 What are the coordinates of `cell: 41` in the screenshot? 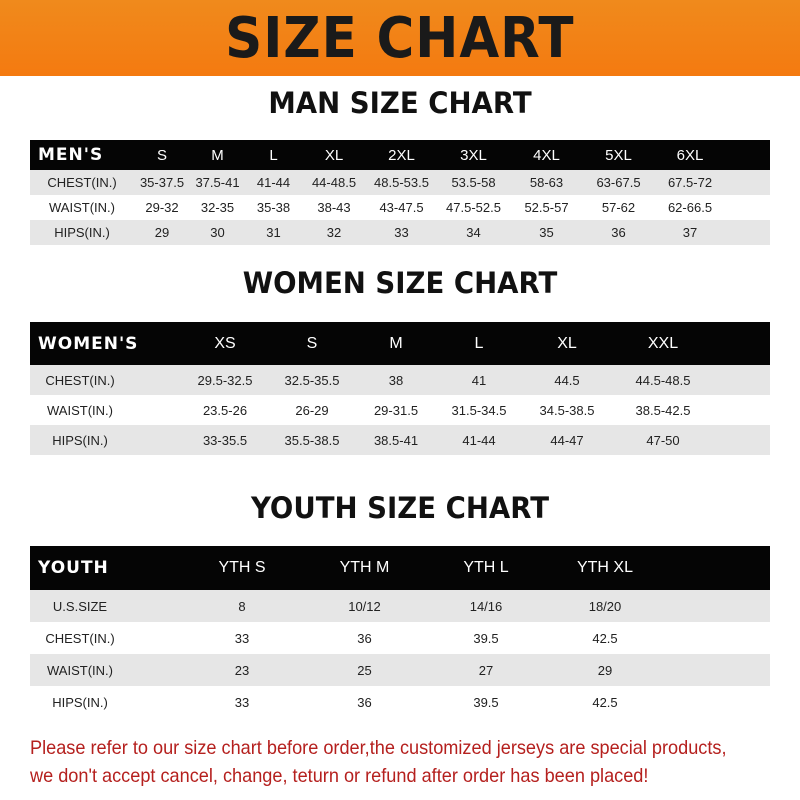 It's located at (479, 380).